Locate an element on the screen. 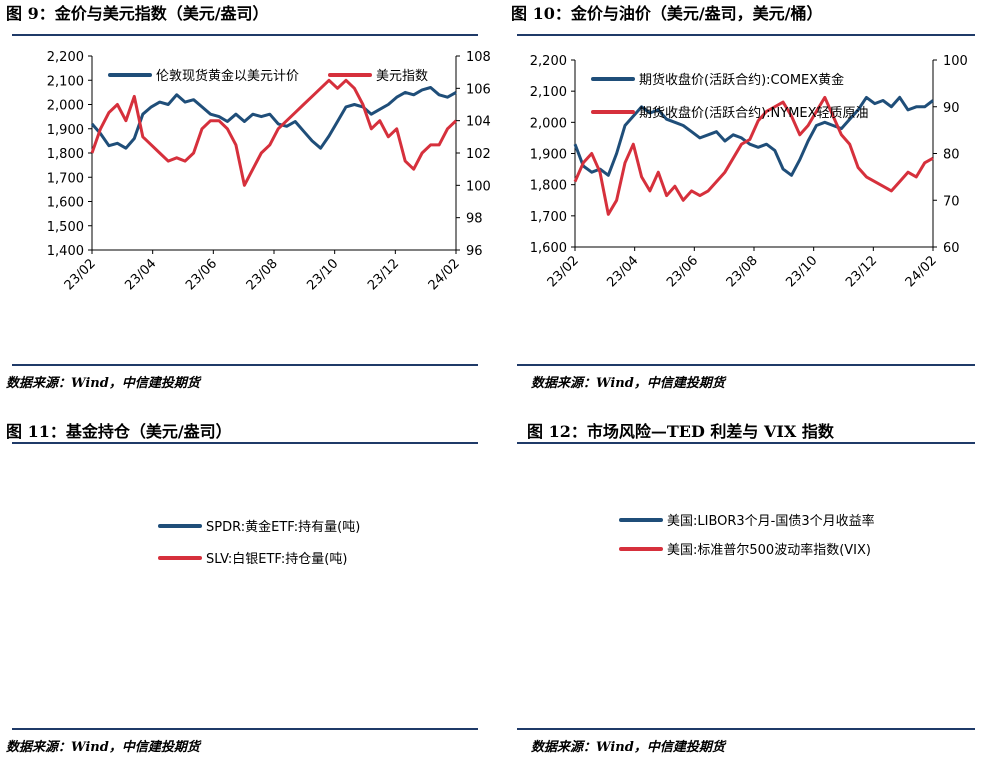  y-left-tick-label: 1,400 is located at coordinates (65, 251).